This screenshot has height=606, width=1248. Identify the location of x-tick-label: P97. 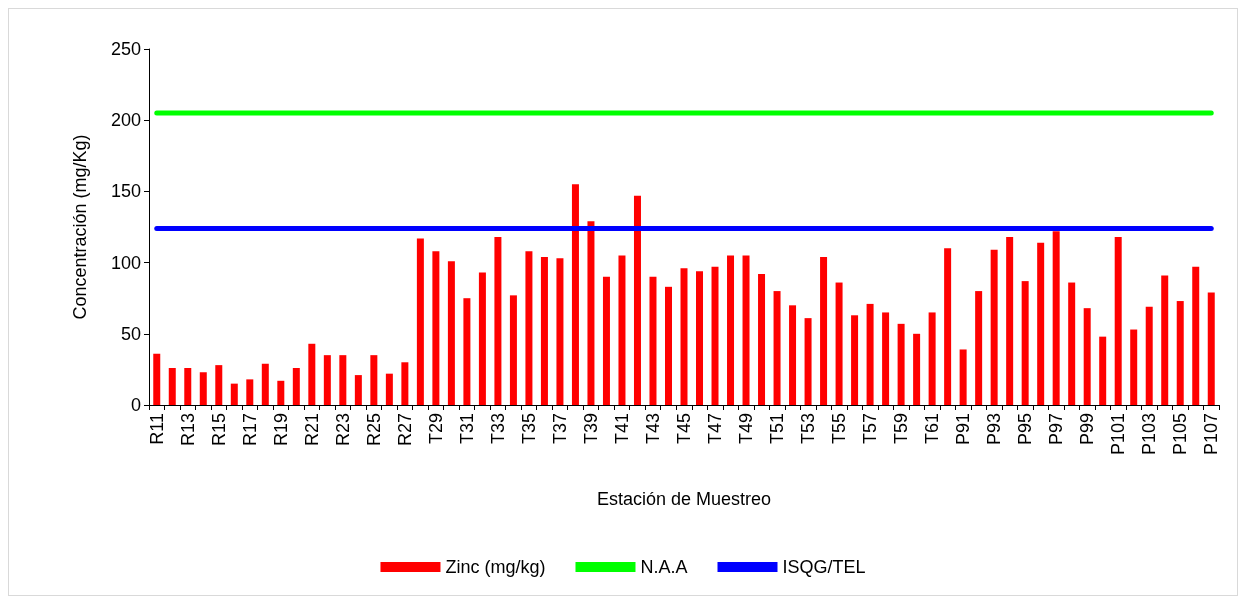
(1056, 429).